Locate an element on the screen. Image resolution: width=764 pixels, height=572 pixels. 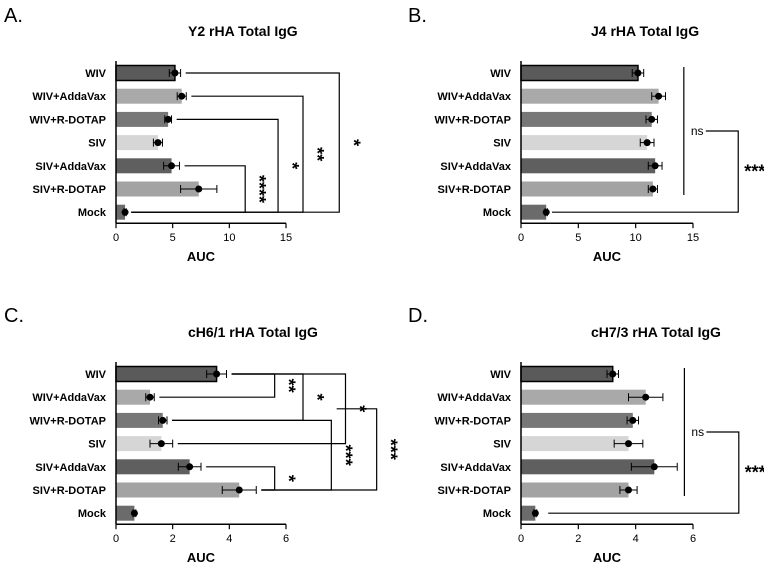
x-tick-label: 5 is located at coordinates (578, 238).